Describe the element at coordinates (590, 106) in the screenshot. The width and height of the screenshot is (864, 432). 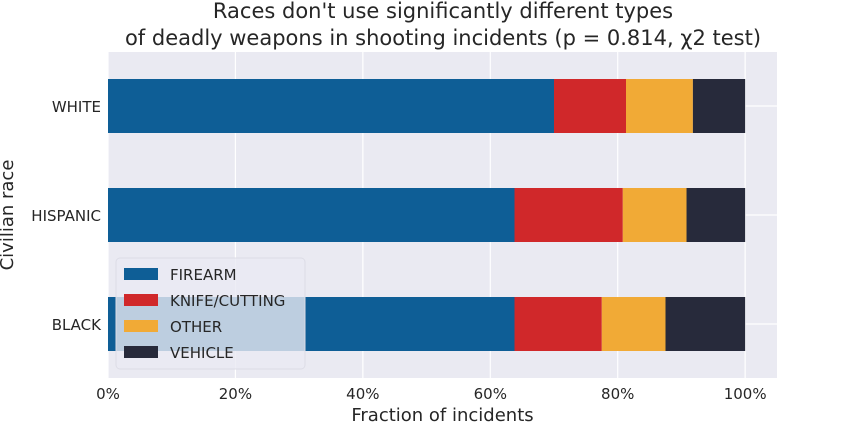
I see `bar-white-knife-cutting` at that location.